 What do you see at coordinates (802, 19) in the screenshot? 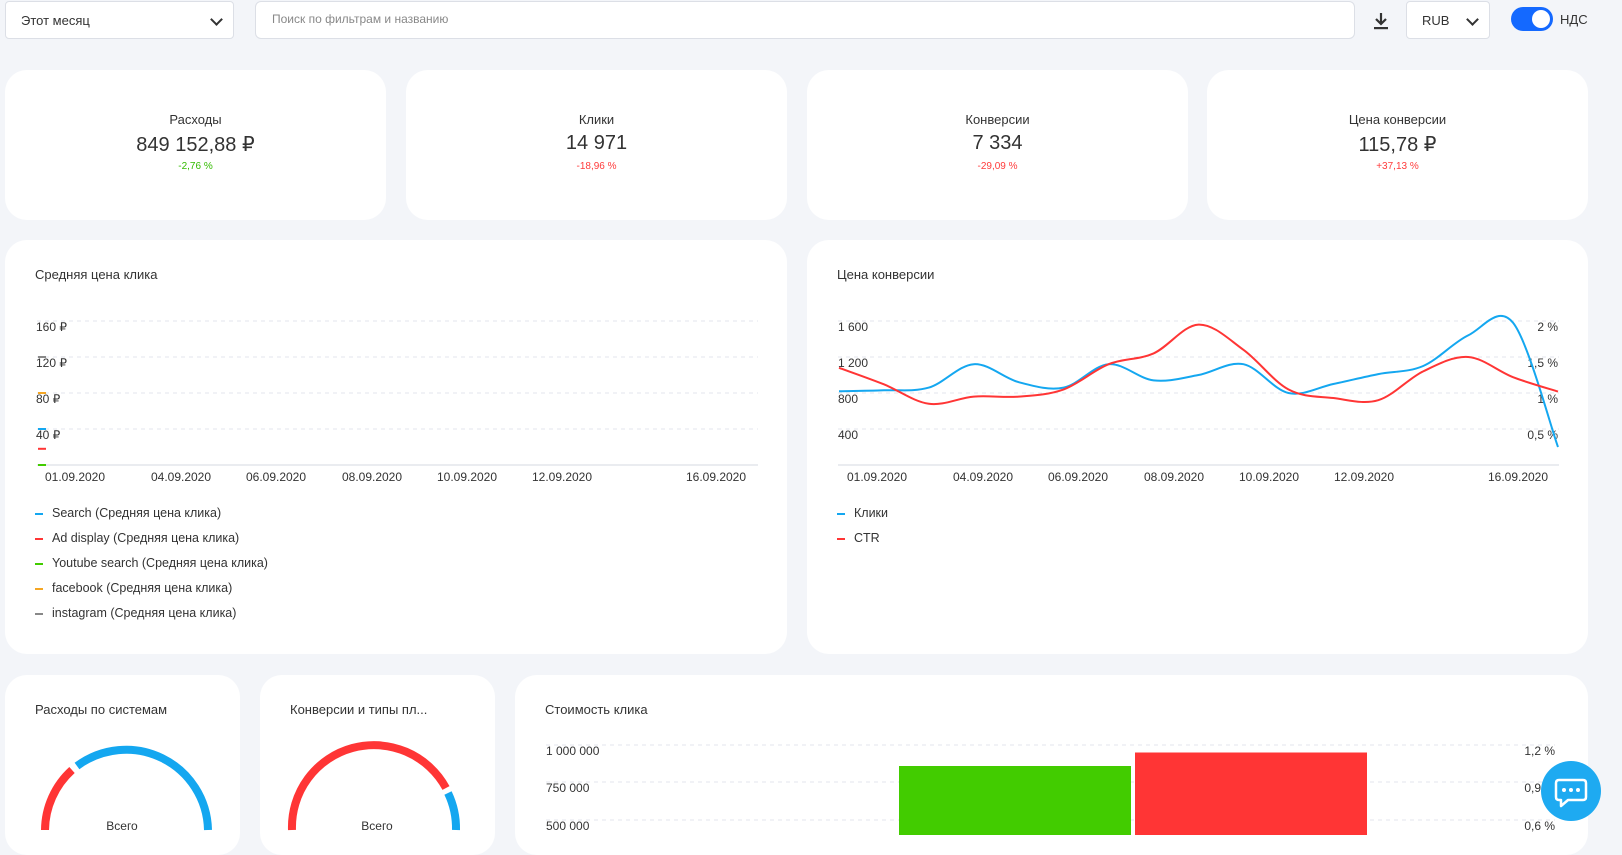
I see `search-input` at bounding box center [802, 19].